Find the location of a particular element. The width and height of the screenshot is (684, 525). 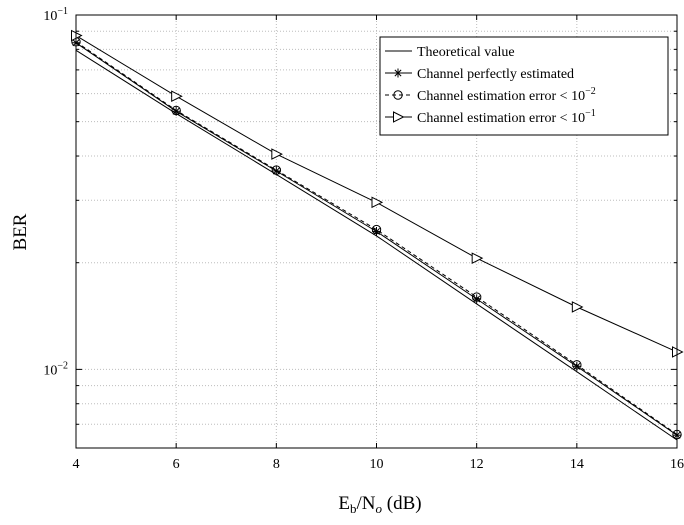

x-tick-label: 10 is located at coordinates (377, 464).